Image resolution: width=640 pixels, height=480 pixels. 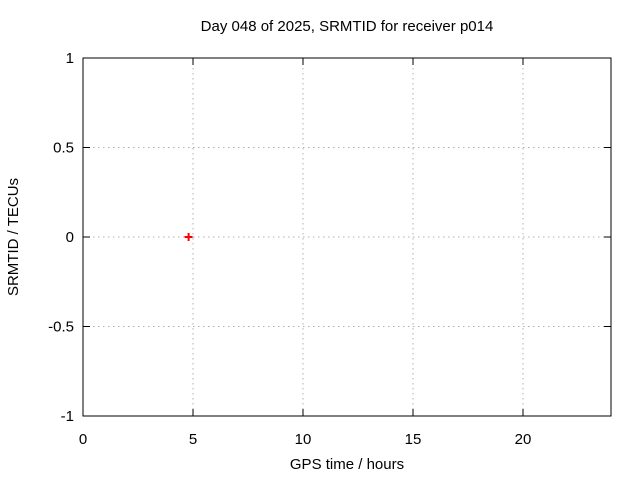 I want to click on data-point-marker, so click(x=188, y=237).